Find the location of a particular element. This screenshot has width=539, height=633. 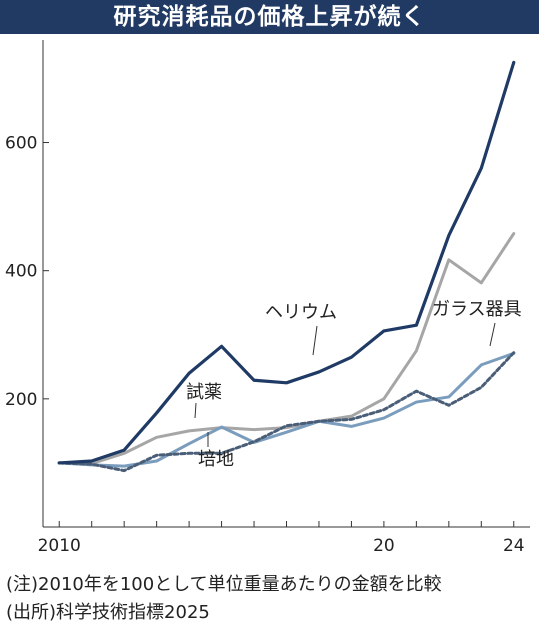

series-label: 培地 is located at coordinates (216, 459).